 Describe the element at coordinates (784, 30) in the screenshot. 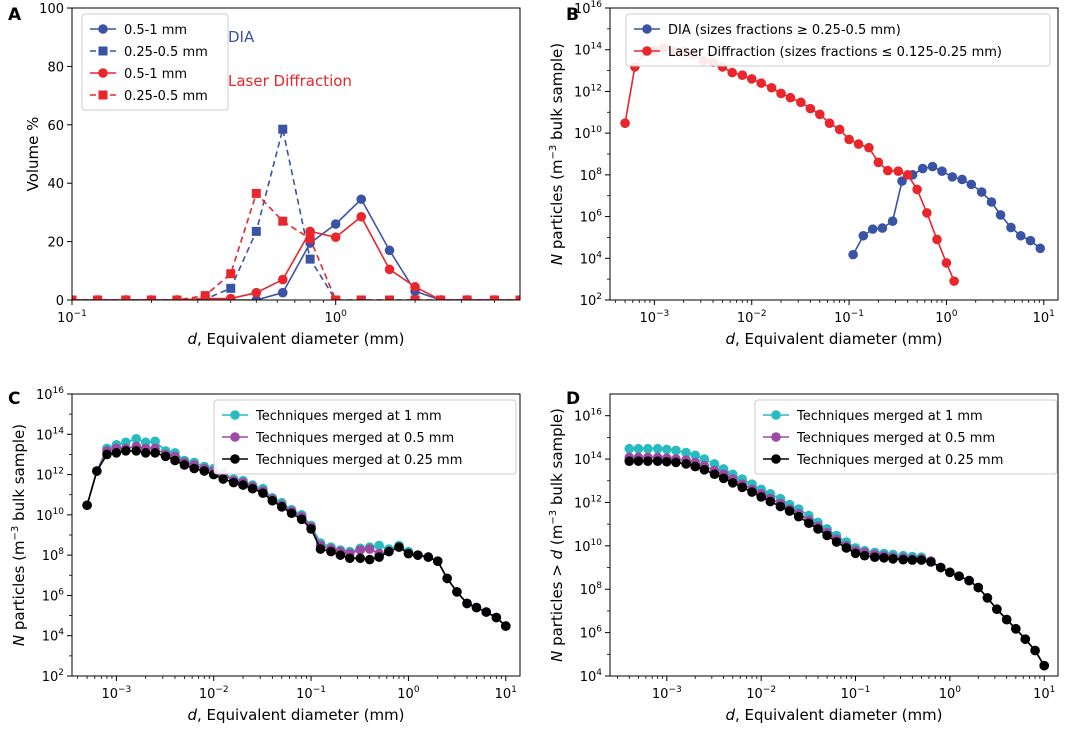

I see `legend-label: DIA (sizes fractions ≥ 0.25-0.5 mm)` at that location.